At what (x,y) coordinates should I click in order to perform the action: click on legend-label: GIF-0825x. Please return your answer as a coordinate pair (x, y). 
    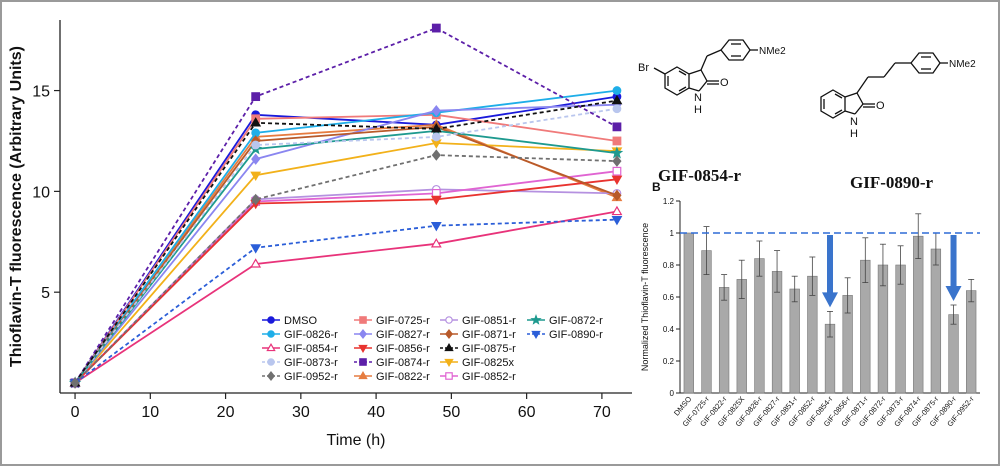
    Looking at the image, I should click on (488, 363).